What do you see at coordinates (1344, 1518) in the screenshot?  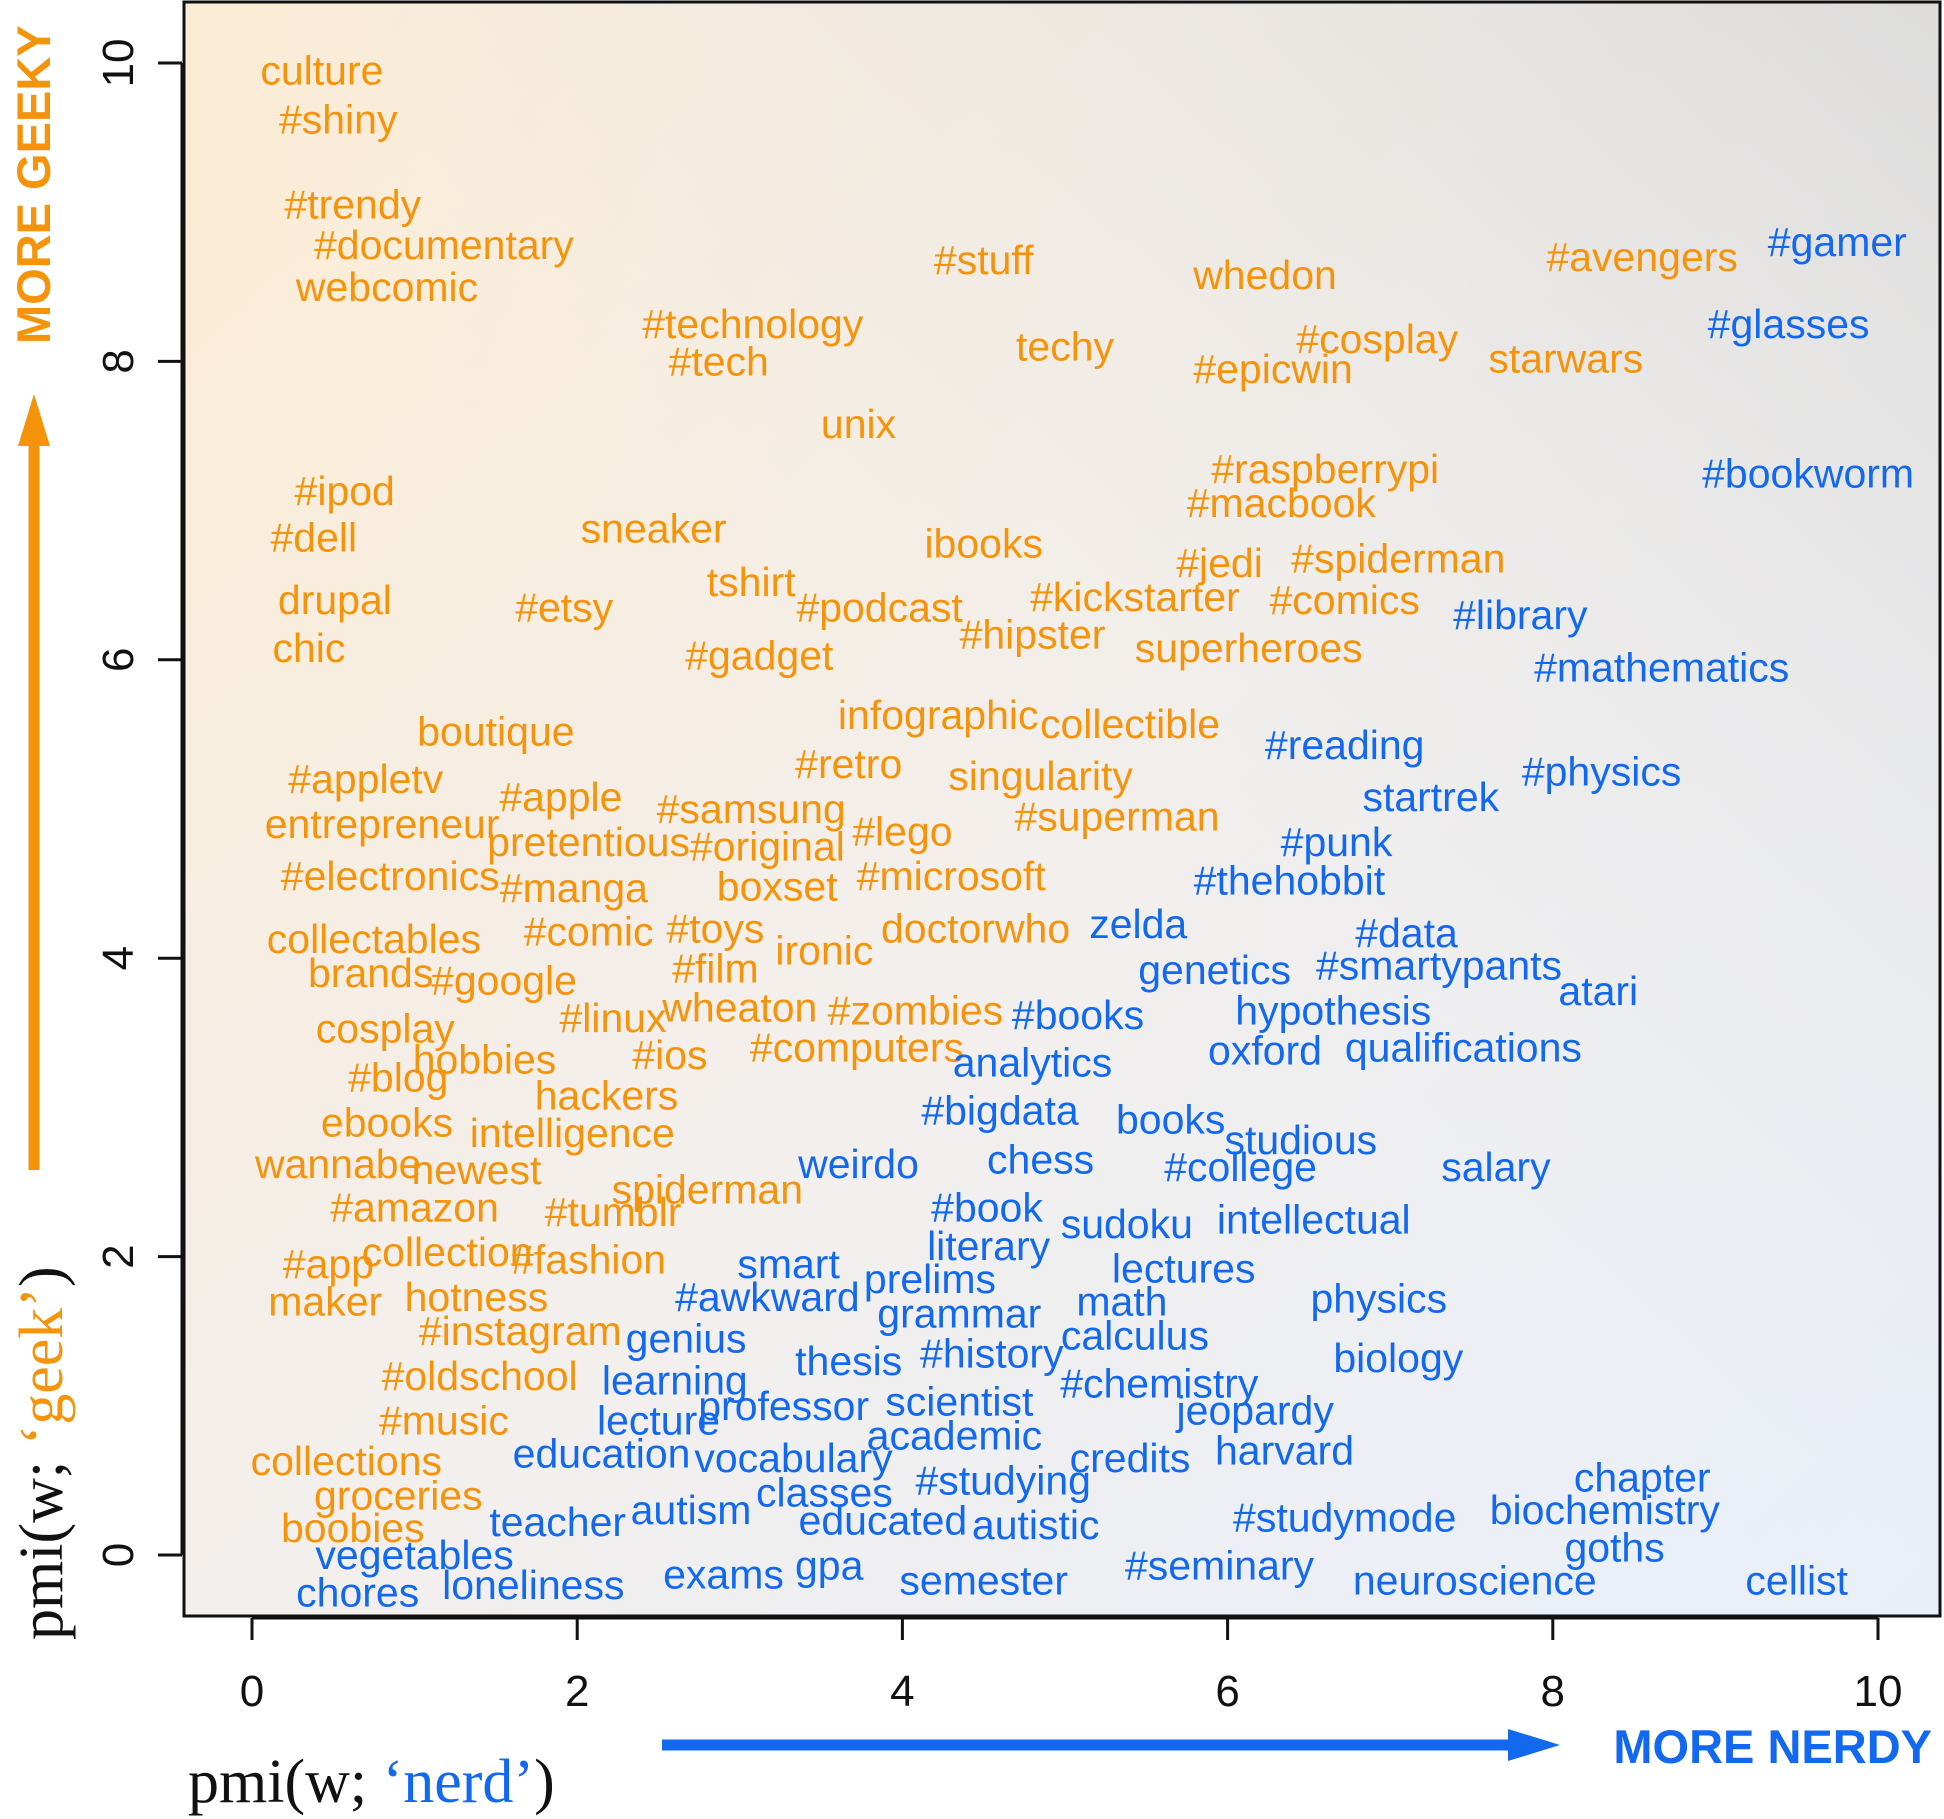 I see `word-label: #studymode` at bounding box center [1344, 1518].